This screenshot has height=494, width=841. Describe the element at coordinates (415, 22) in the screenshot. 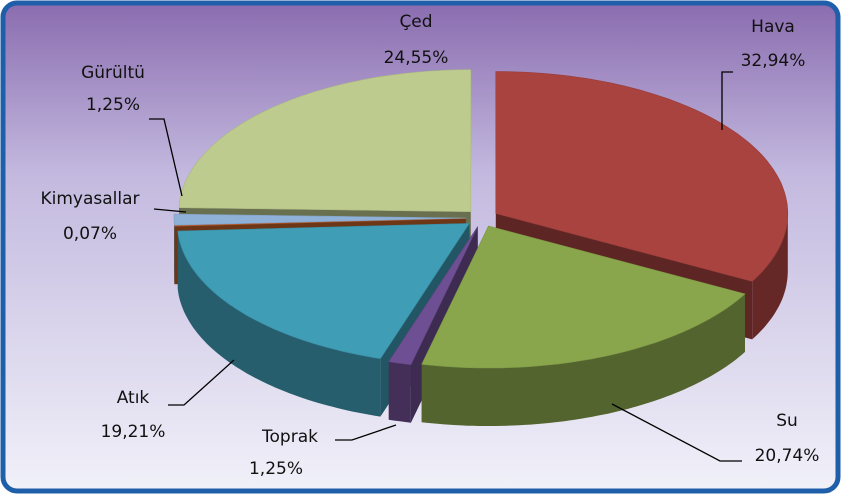

I see `category-label: Çed` at that location.